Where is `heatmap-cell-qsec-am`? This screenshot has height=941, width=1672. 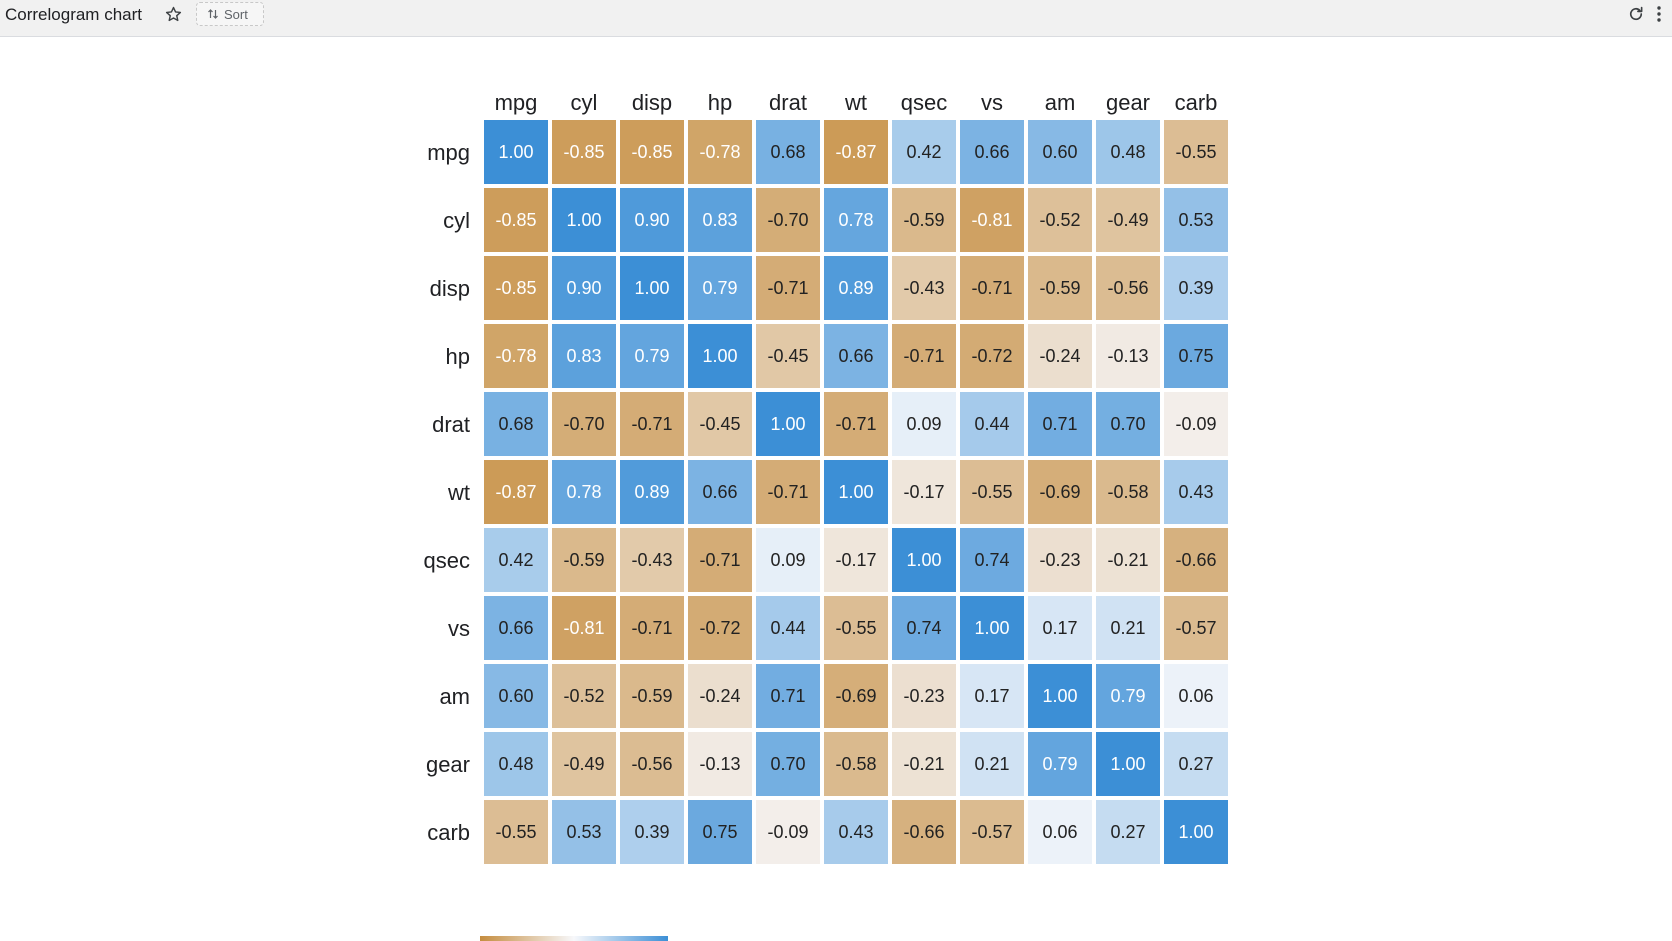
heatmap-cell-qsec-am is located at coordinates (1060, 560).